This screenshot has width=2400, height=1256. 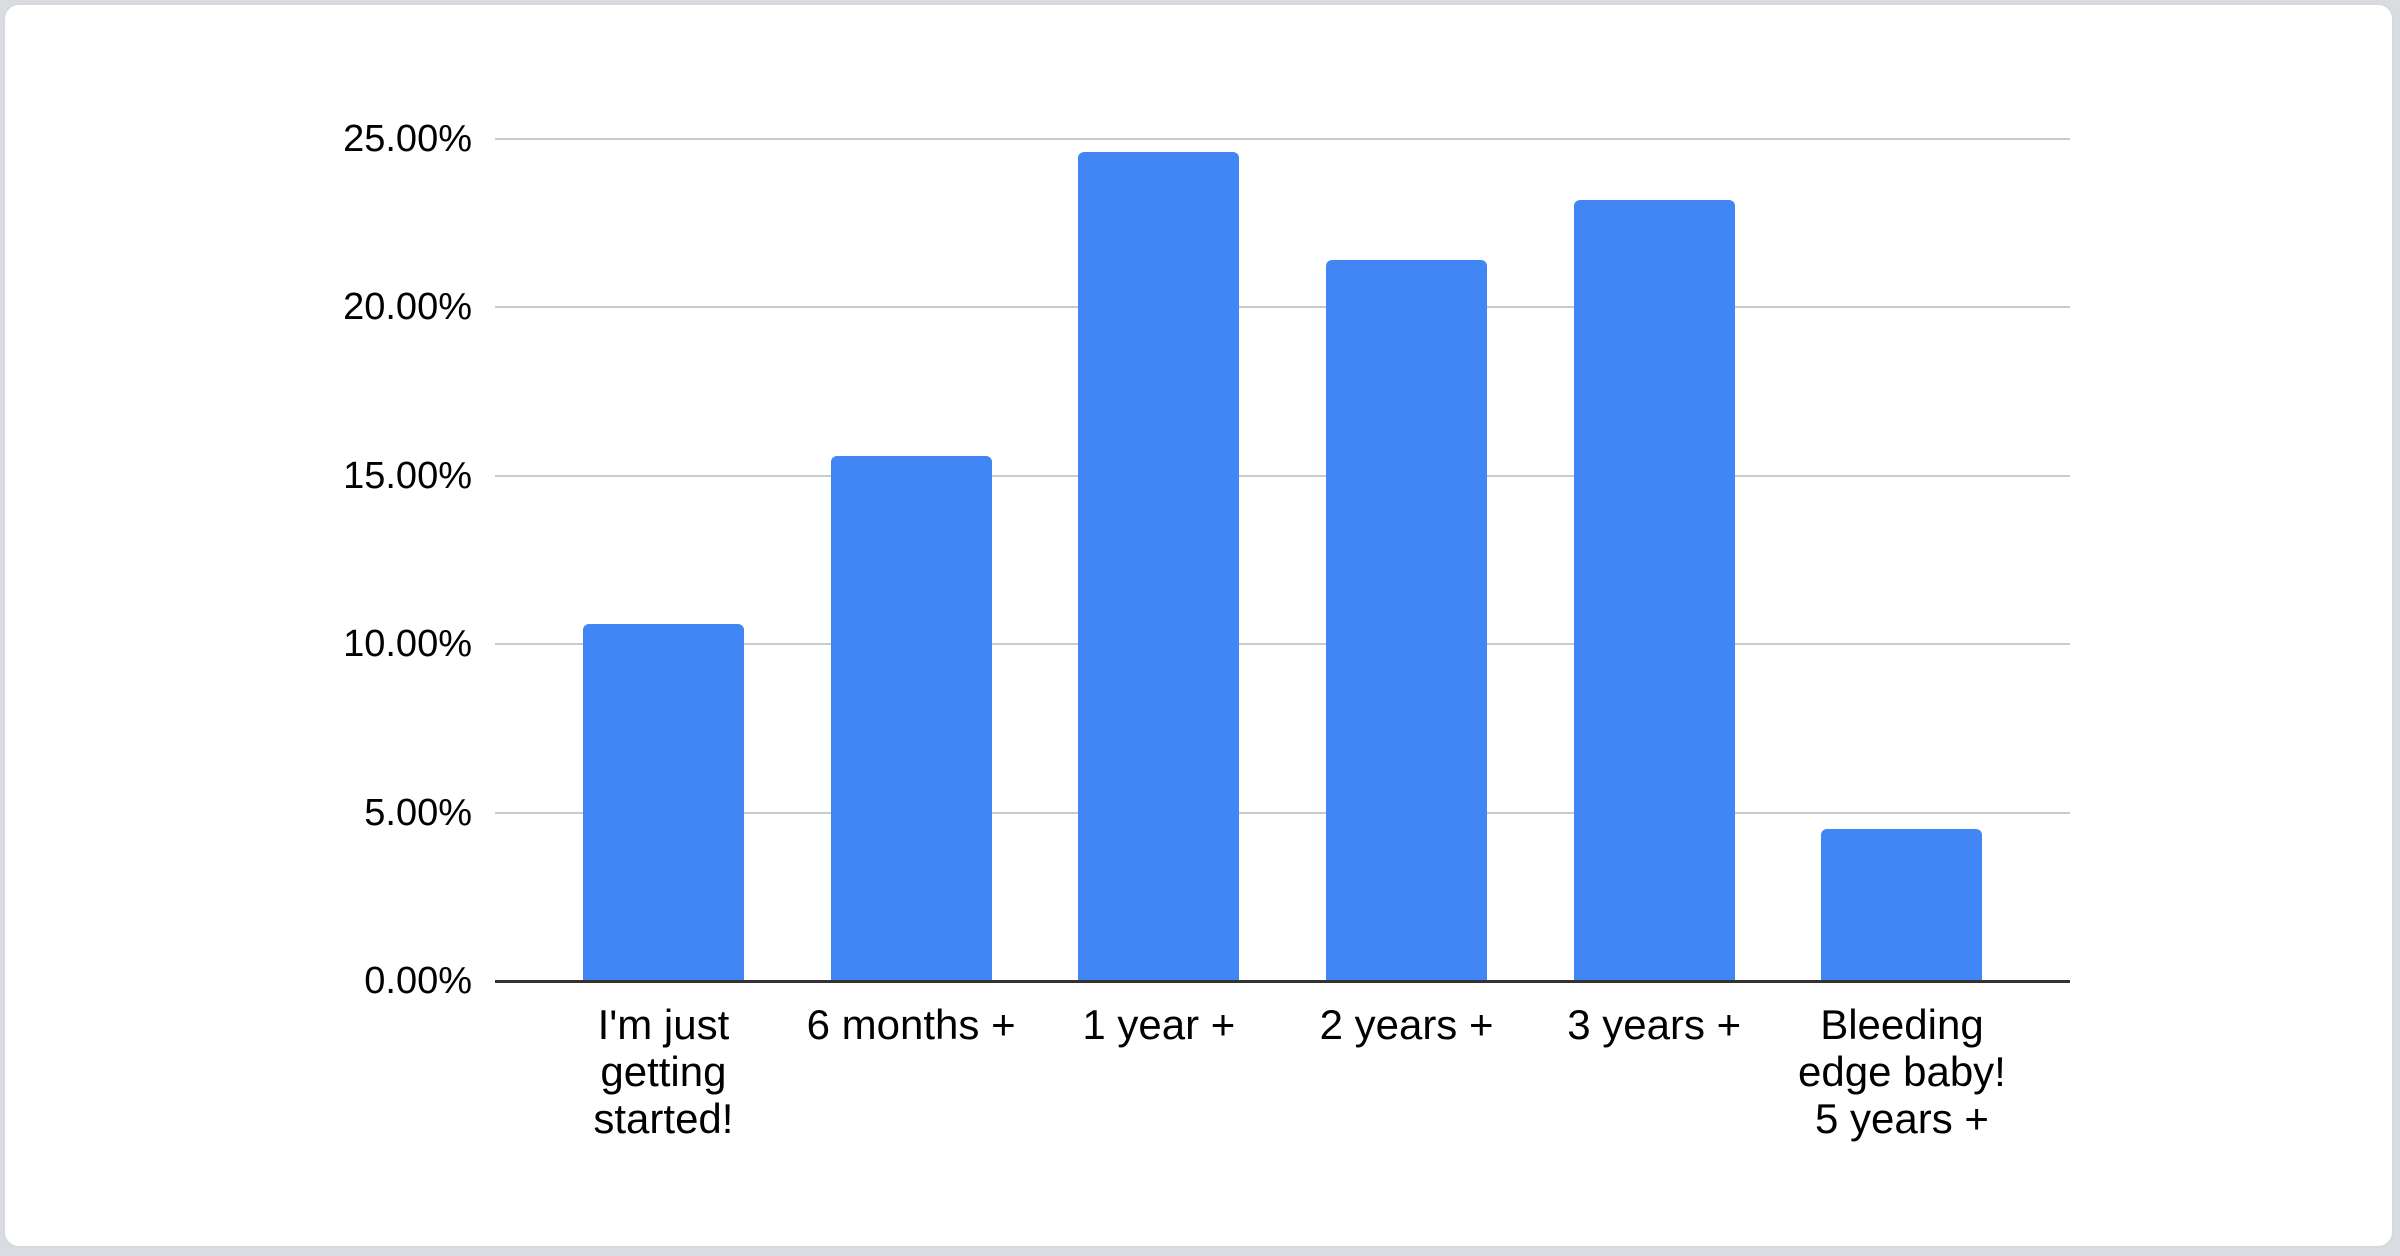 I want to click on x-axis-label-line: I'm just, so click(x=663, y=1024).